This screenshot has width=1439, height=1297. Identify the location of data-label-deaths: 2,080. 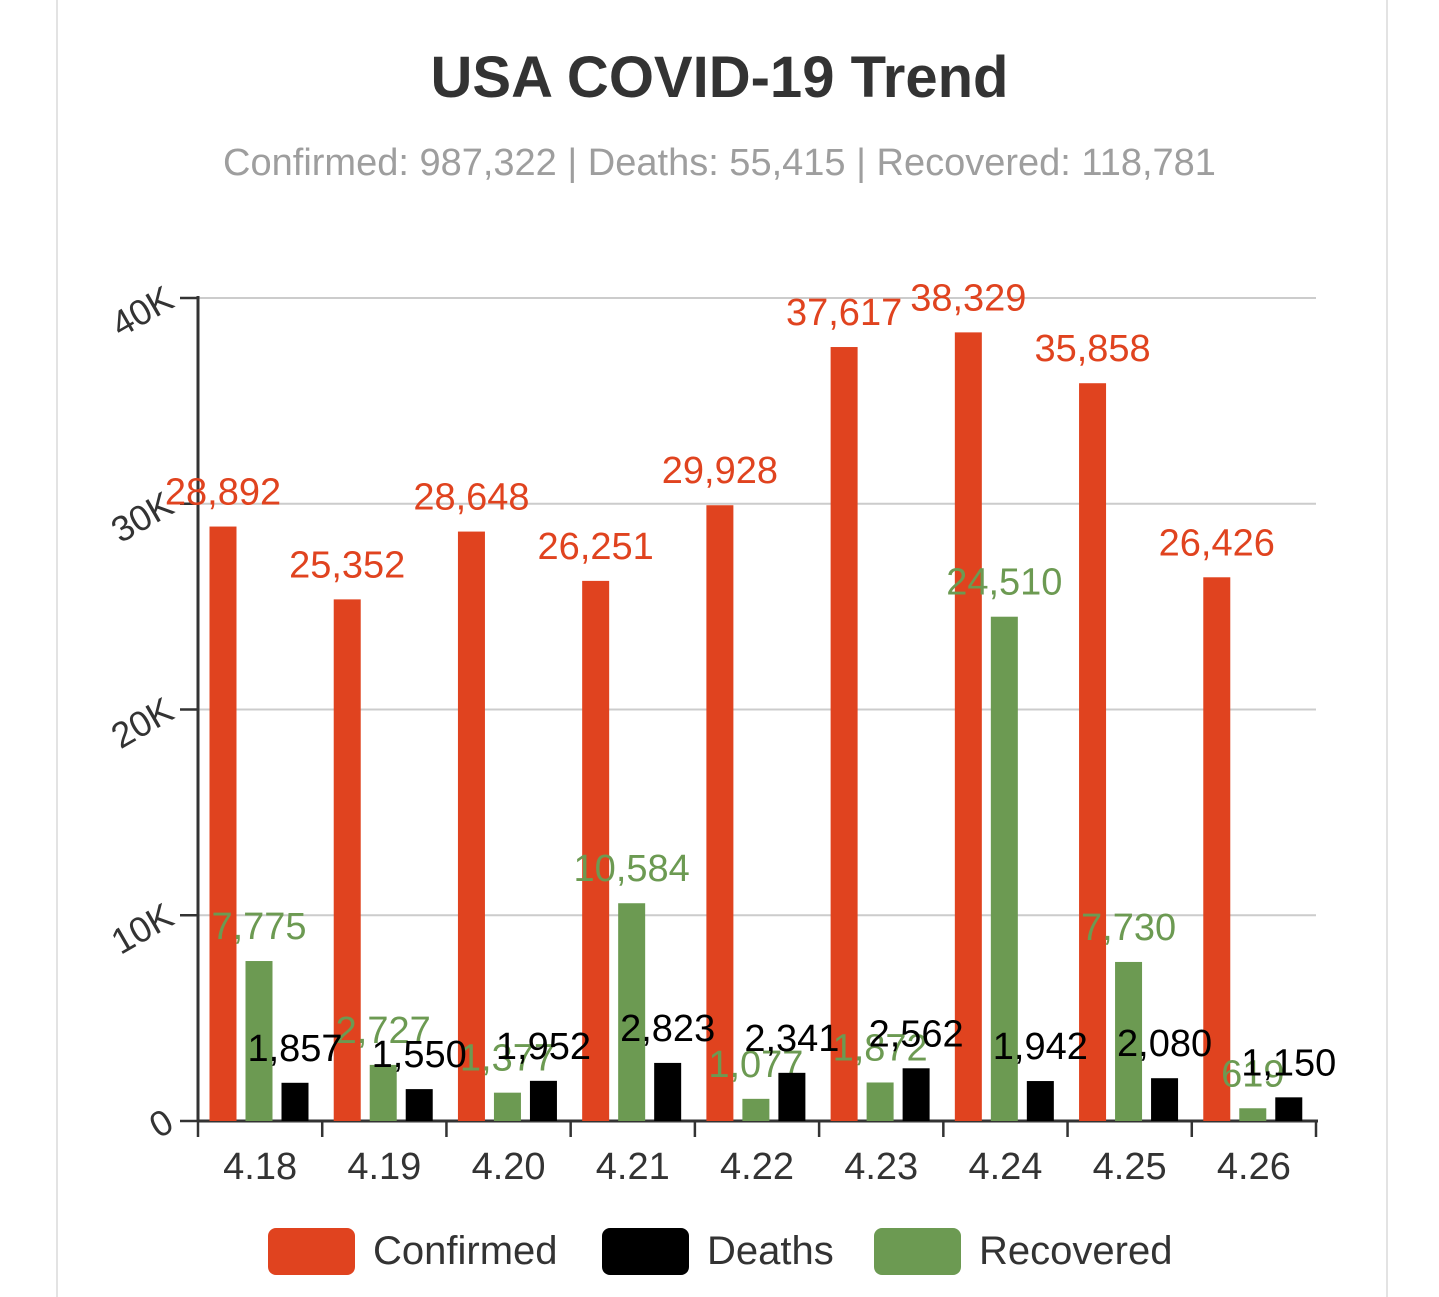
(1164, 1044).